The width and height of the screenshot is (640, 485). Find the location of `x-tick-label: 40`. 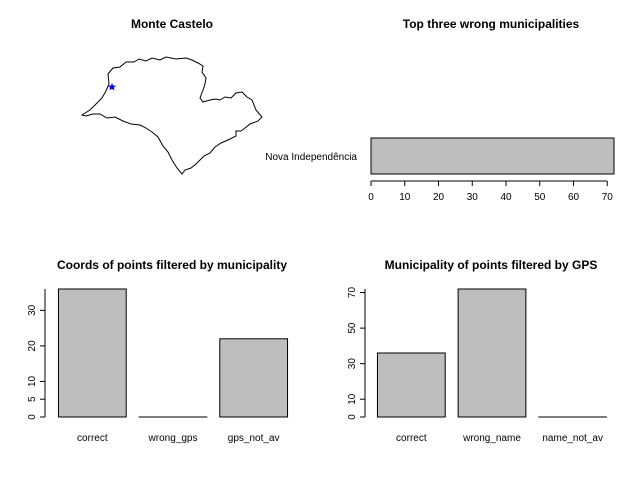

x-tick-label: 40 is located at coordinates (506, 197).